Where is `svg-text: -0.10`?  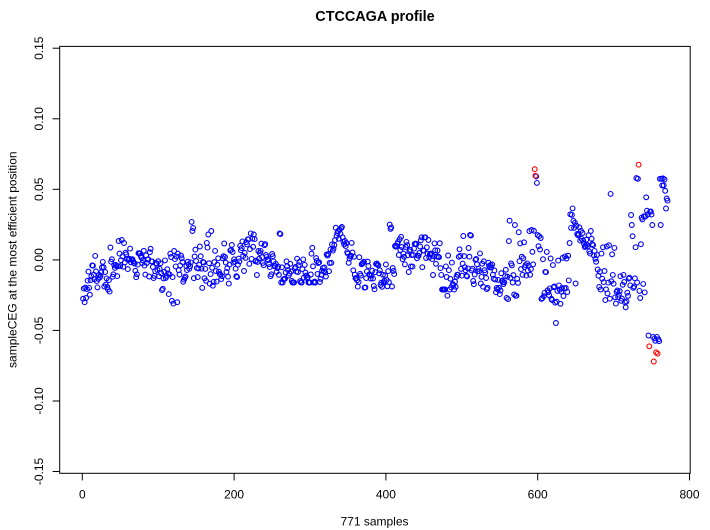 svg-text: -0.10 is located at coordinates (39, 401).